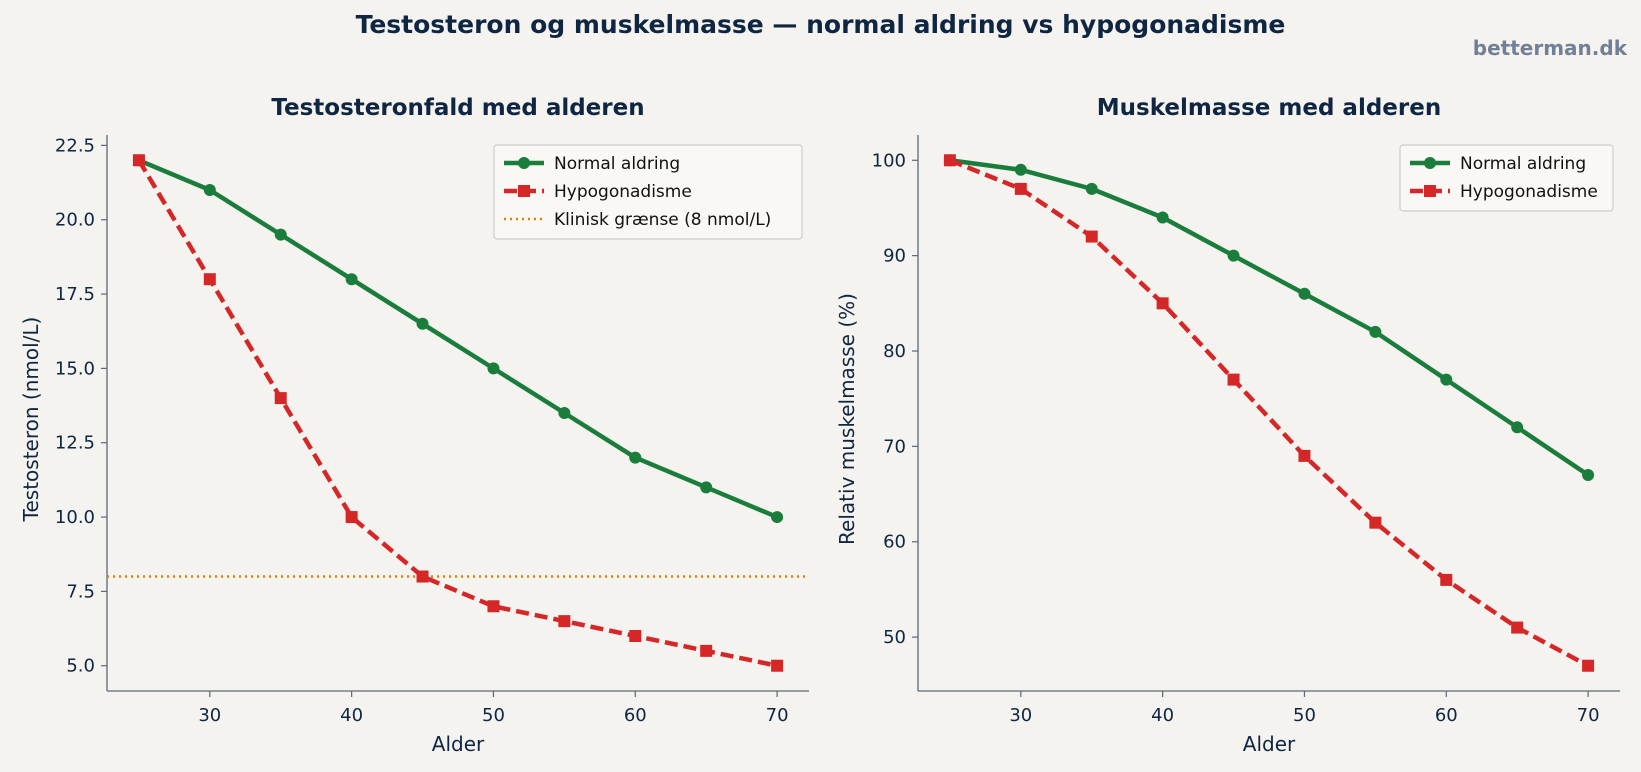  I want to click on y-tick-label: 12.5, so click(75, 443).